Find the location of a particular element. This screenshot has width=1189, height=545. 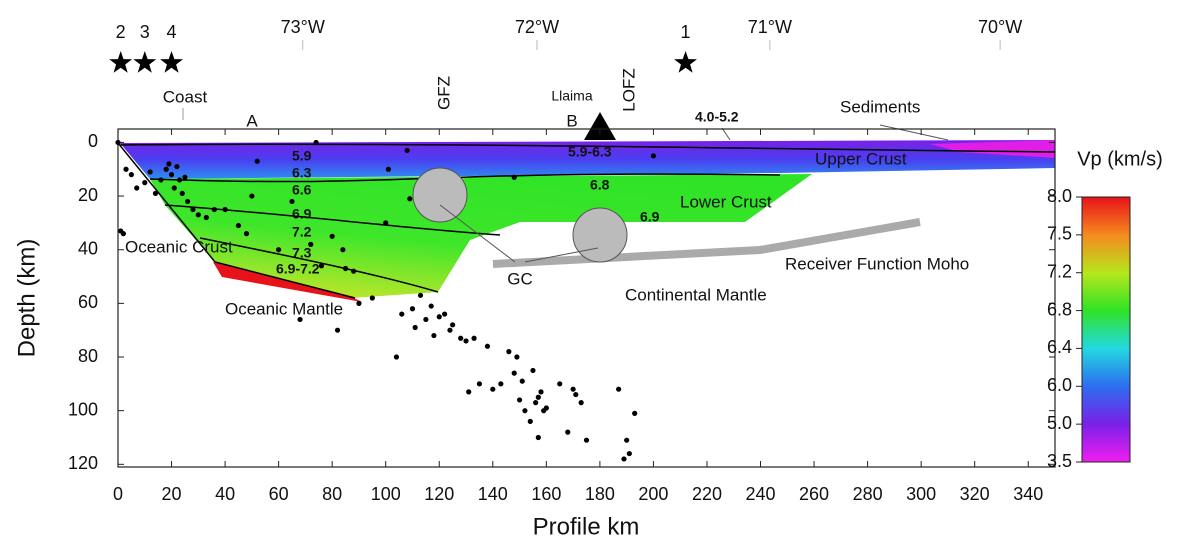

colorbar-tick-label: 6.4 is located at coordinates (1059, 347).